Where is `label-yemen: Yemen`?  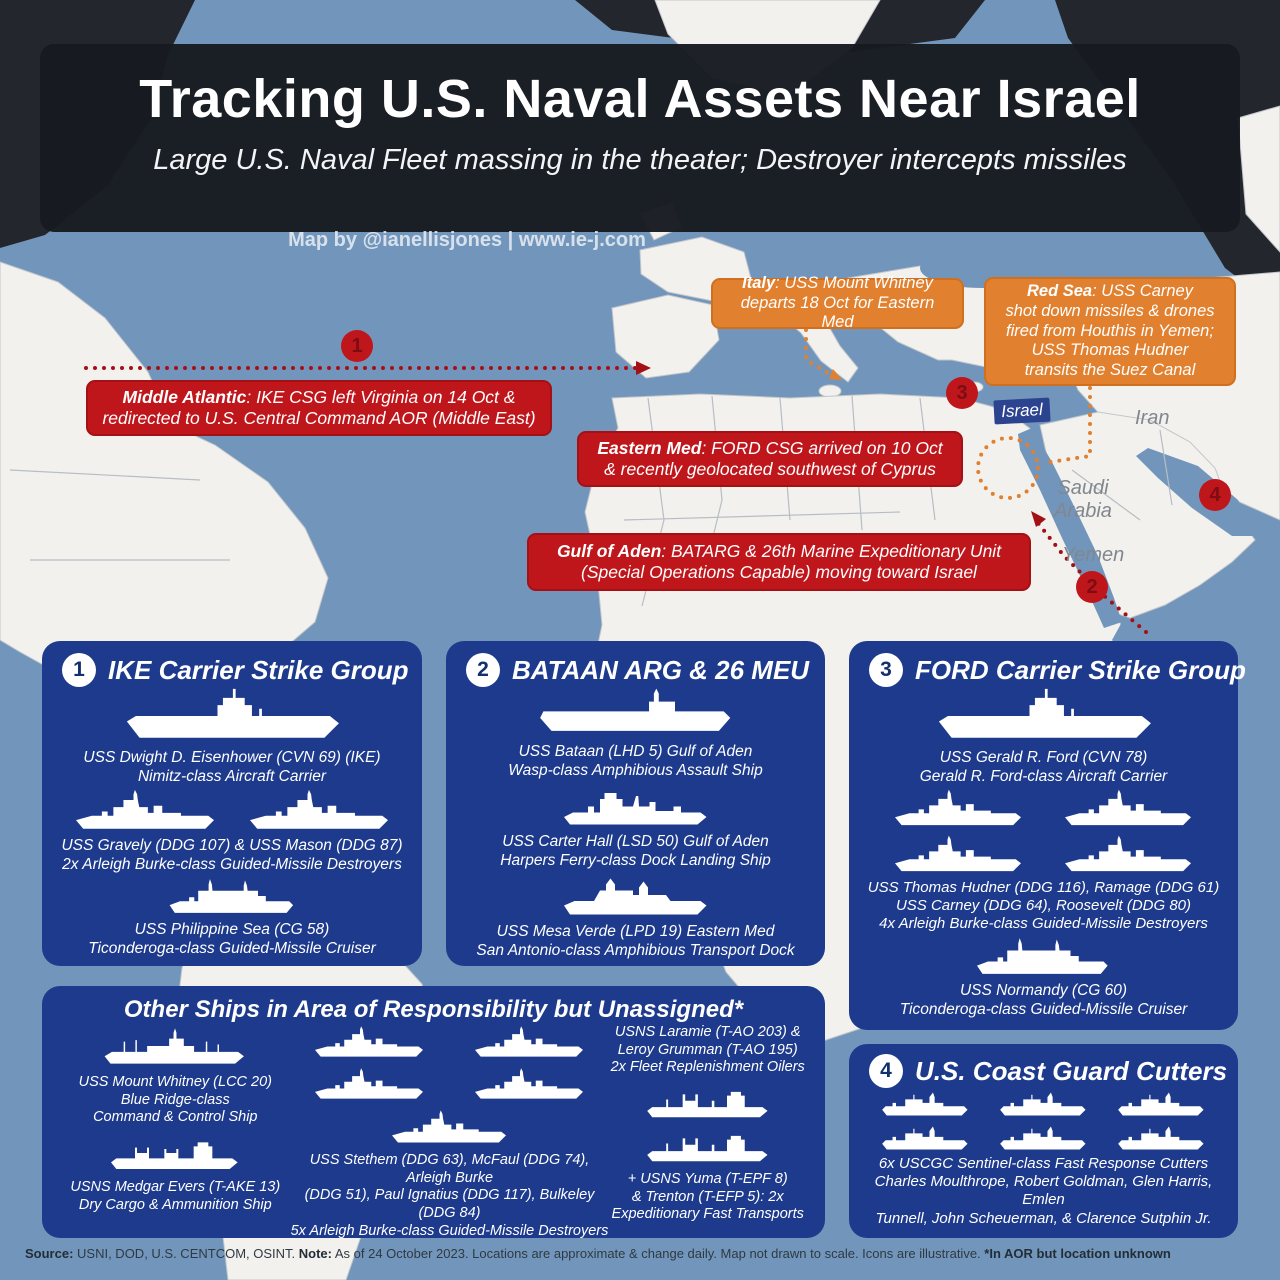
label-yemen: Yemen is located at coordinates (1093, 555).